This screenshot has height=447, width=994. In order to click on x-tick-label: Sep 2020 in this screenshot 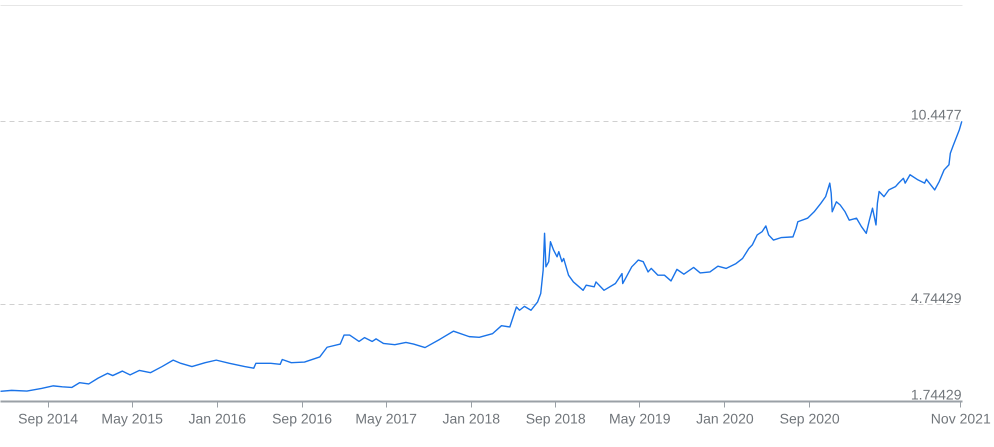, I will do `click(810, 418)`.